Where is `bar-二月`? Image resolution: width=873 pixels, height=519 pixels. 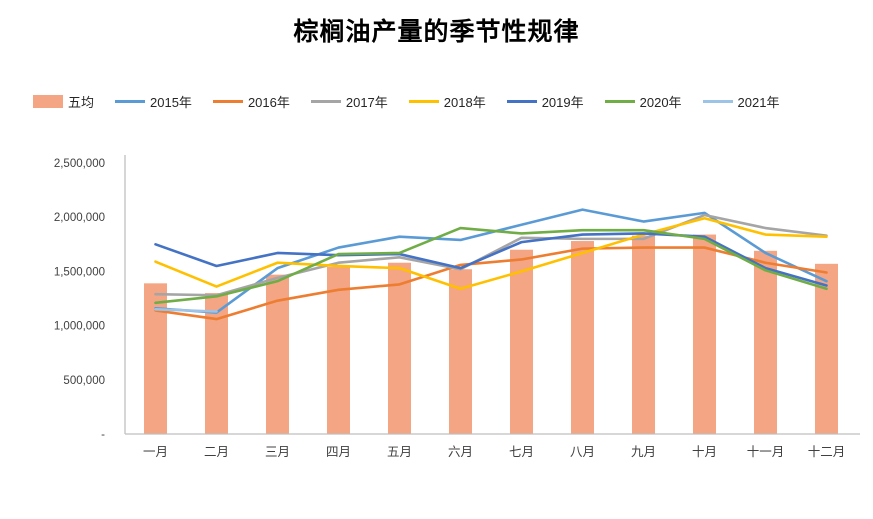 bar-二月 is located at coordinates (216, 363).